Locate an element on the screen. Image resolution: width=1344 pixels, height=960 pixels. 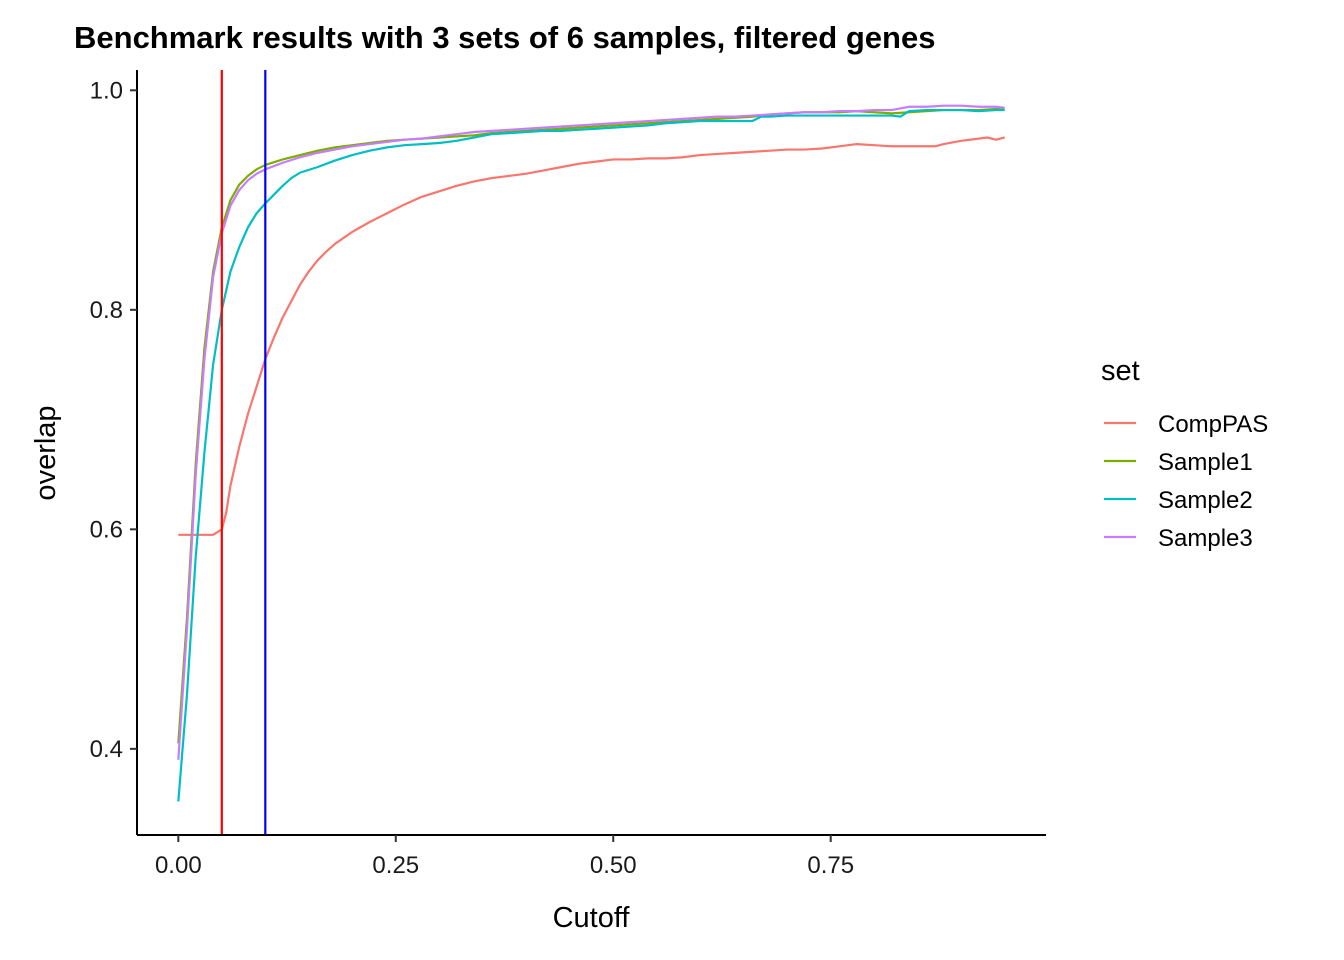
legend-label-comppas: CompPAS is located at coordinates (1213, 424).